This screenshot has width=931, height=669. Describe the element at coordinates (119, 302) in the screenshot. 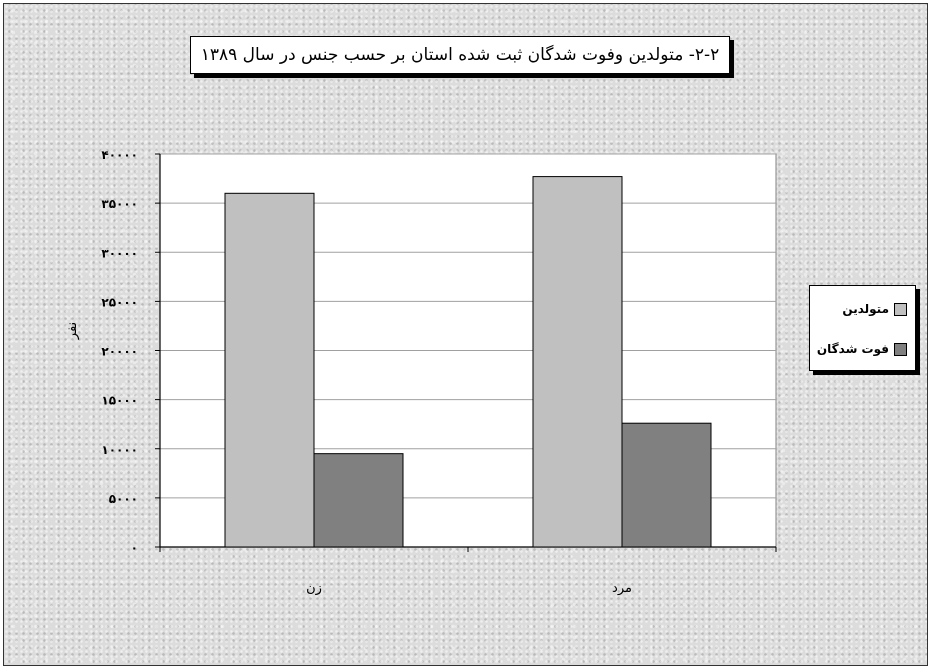

I see `y-tick-label: ۲۵۰۰۰` at that location.